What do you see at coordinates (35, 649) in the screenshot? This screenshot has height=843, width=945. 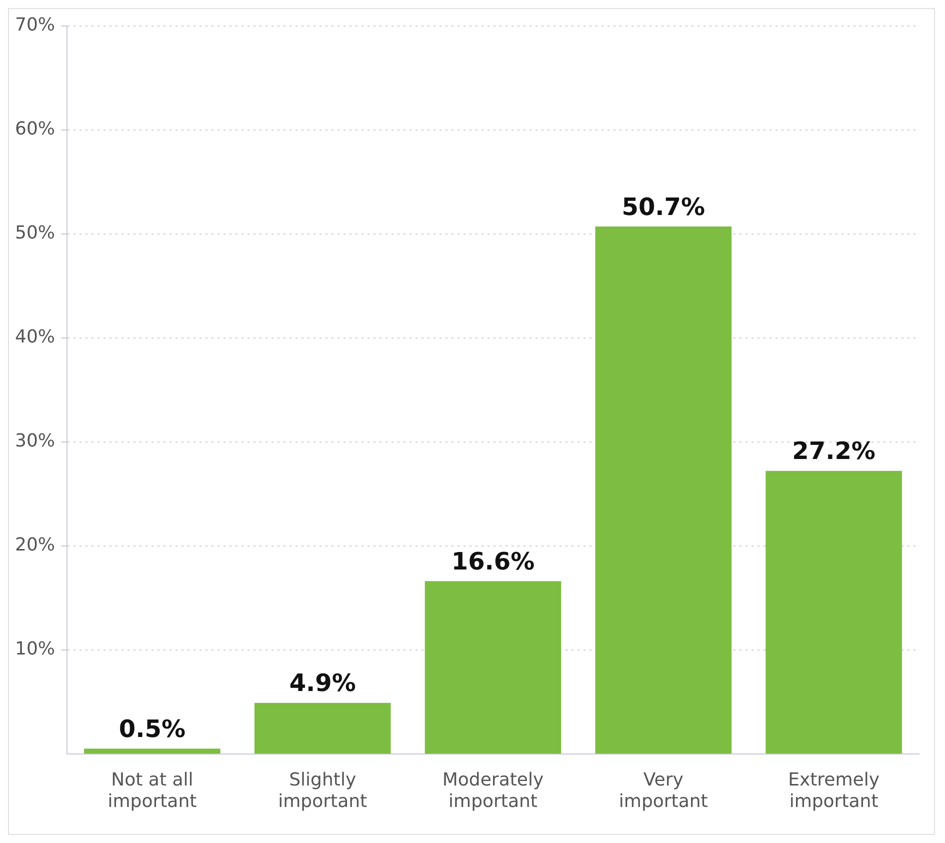 I see `y-tick-label: 10%` at bounding box center [35, 649].